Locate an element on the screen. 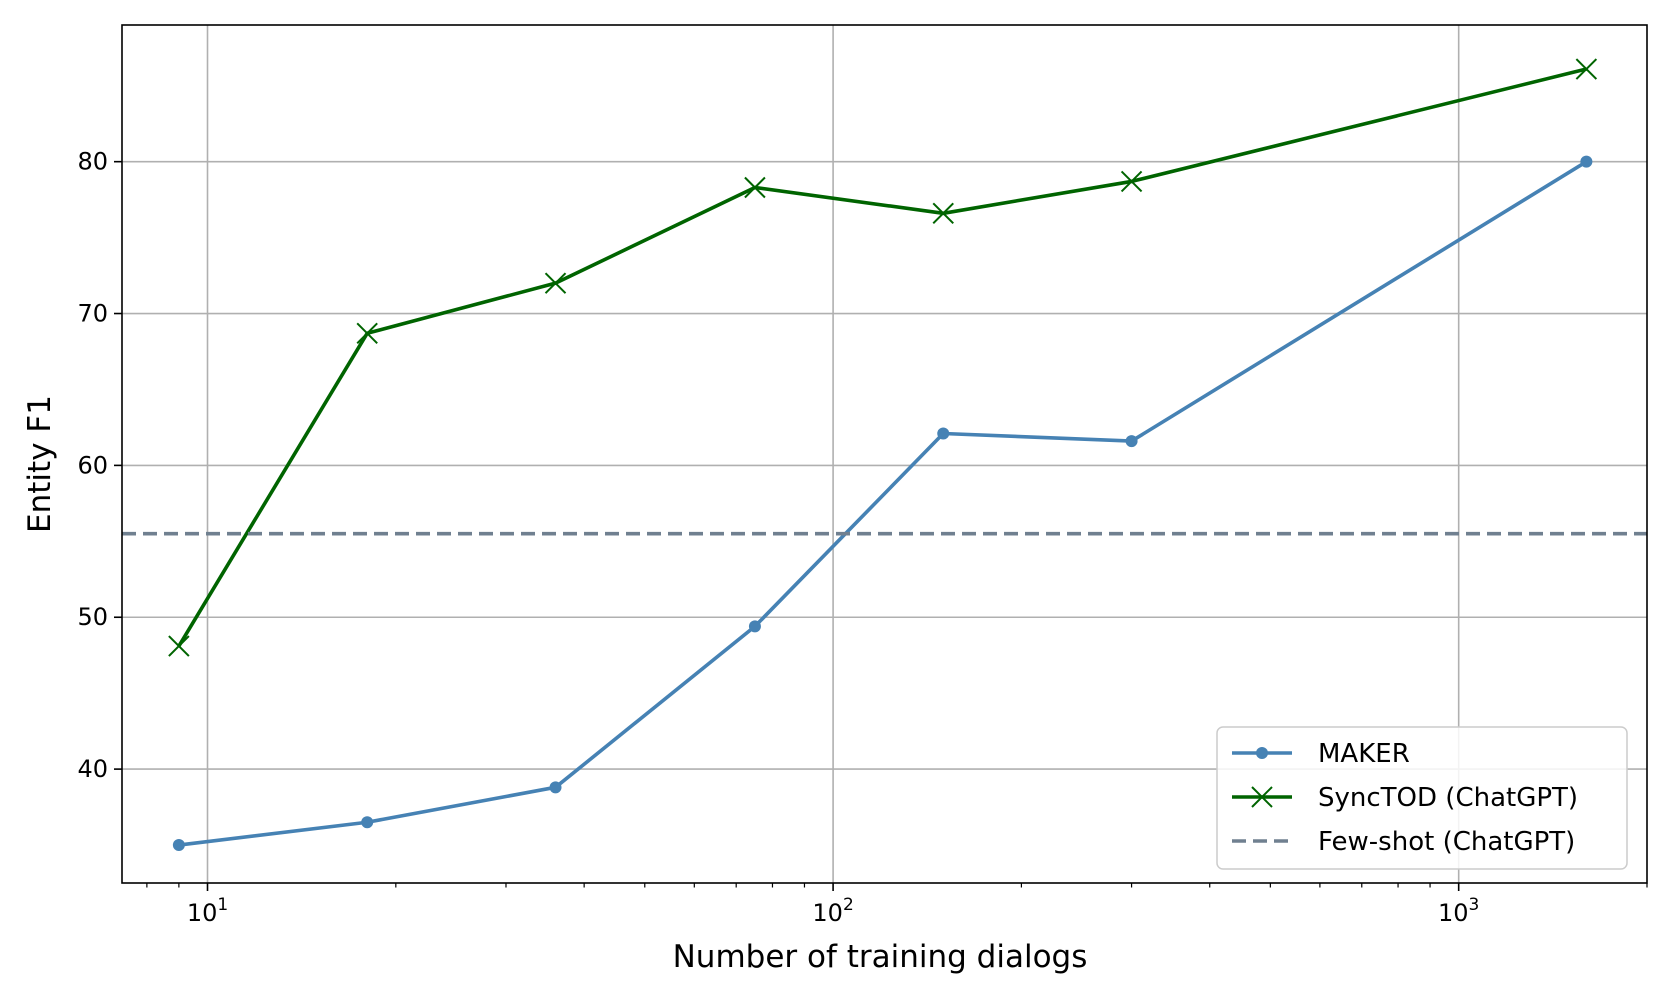  y-tick-label: 60 is located at coordinates (92, 465).